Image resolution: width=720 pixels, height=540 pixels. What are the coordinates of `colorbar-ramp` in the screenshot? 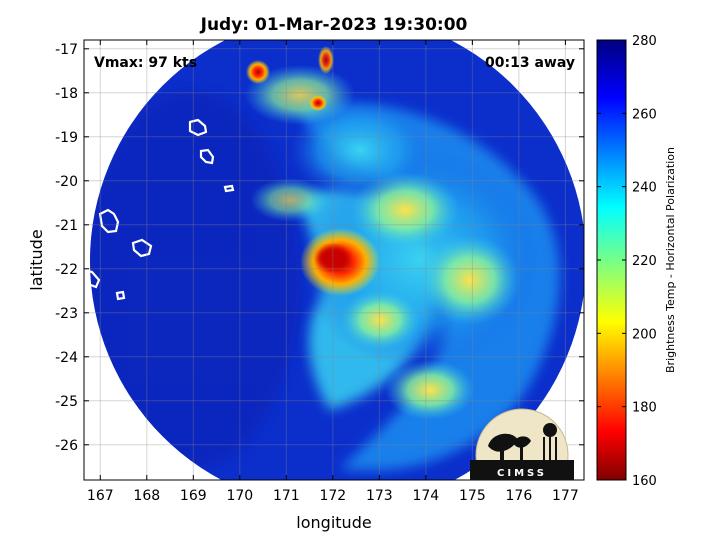 It's located at (611, 260).